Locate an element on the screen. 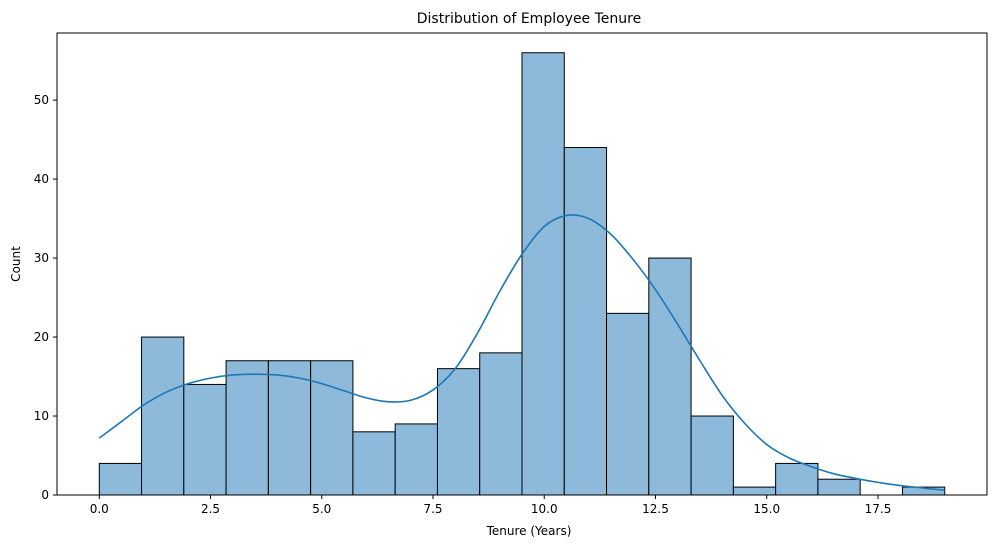 This screenshot has height=547, width=996. x-tick-label: 5.0 is located at coordinates (321, 509).